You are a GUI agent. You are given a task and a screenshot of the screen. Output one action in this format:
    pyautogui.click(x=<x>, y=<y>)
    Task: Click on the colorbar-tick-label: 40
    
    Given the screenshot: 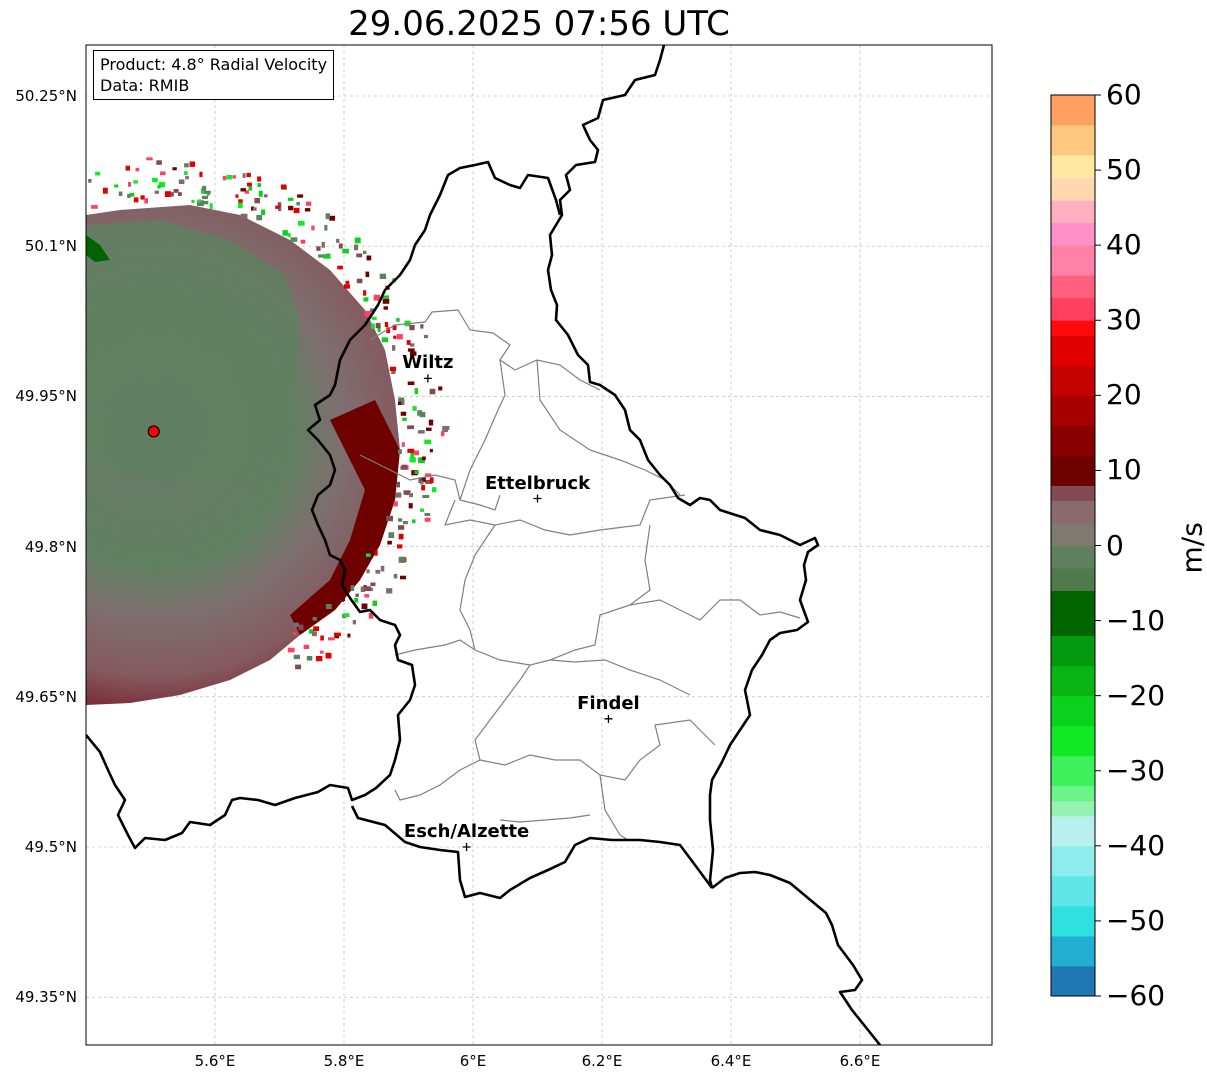 What is the action you would take?
    pyautogui.click(x=1124, y=245)
    